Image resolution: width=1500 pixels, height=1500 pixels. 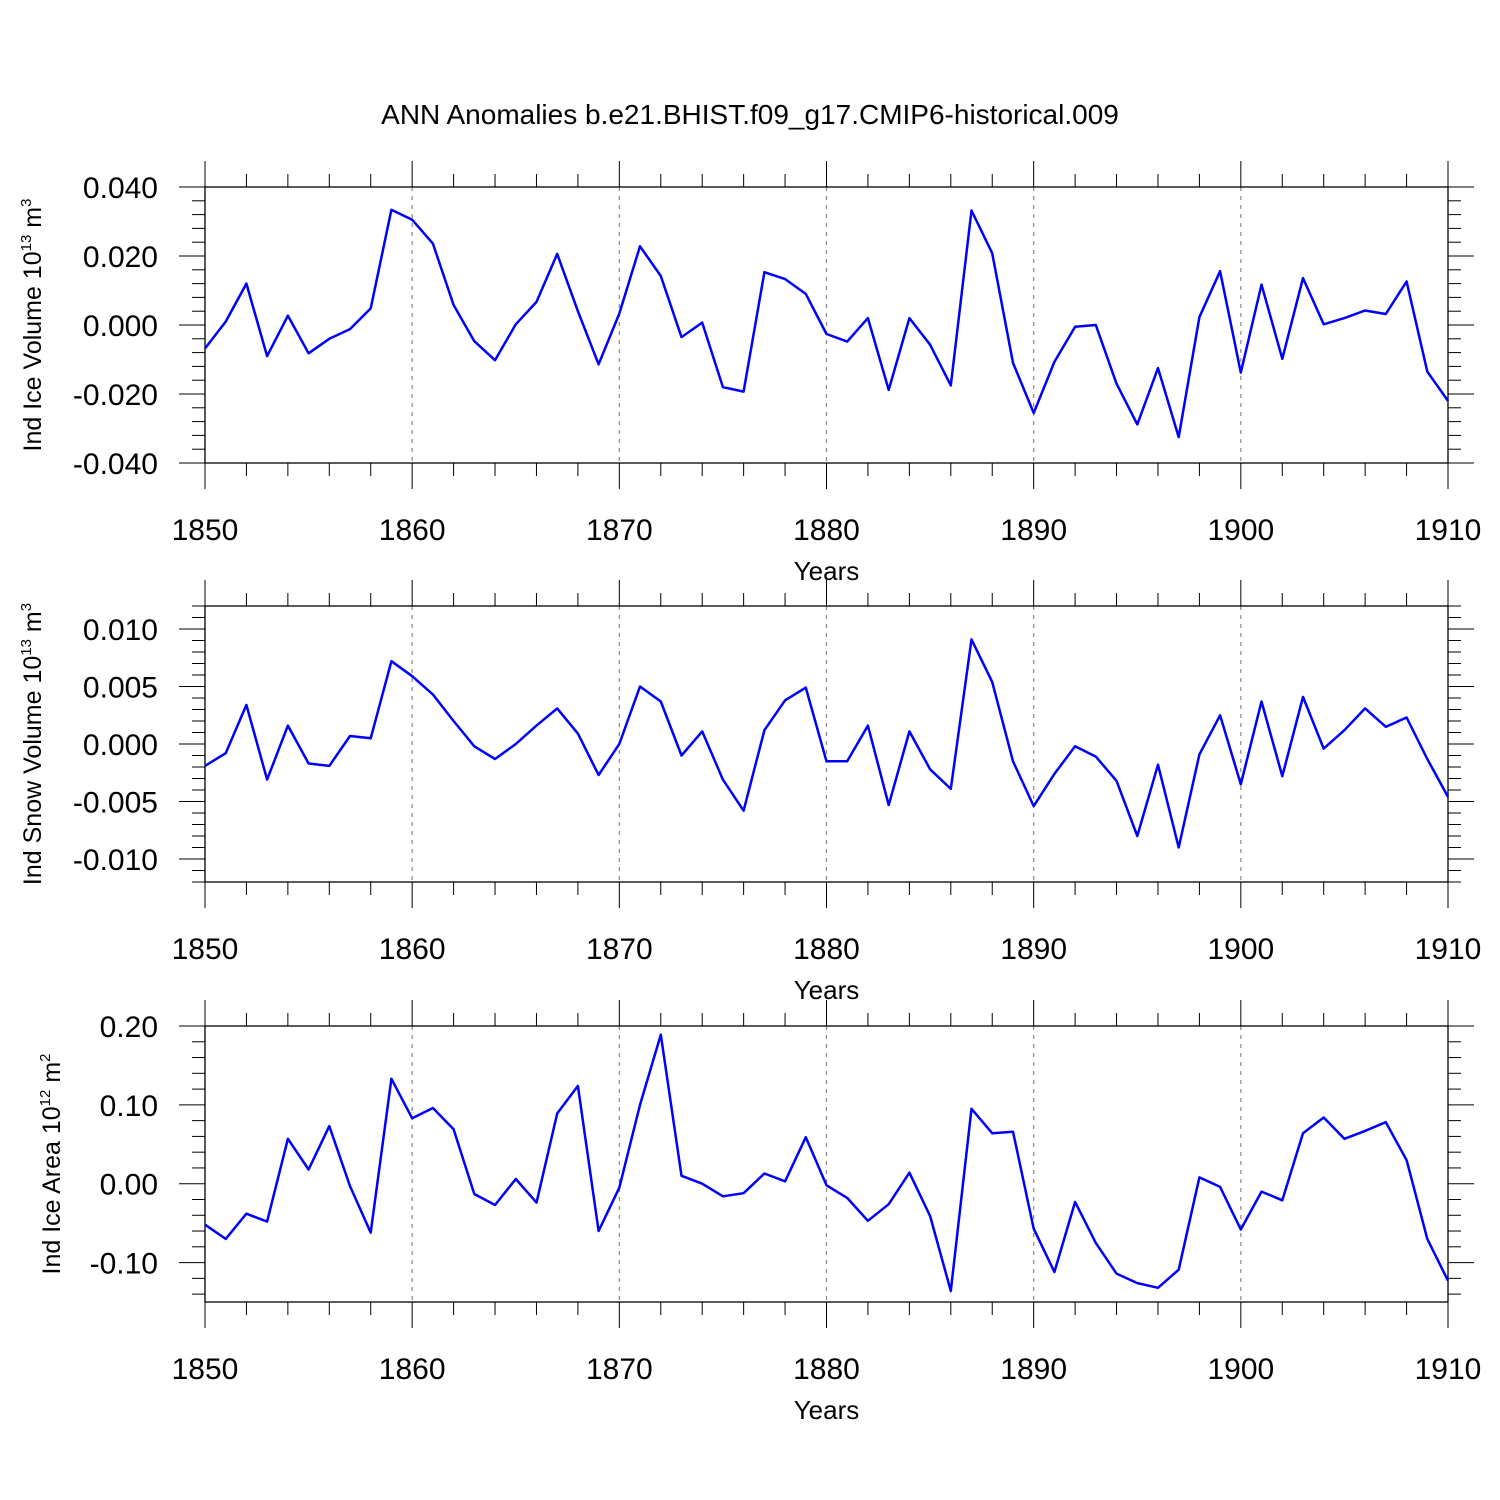 What do you see at coordinates (115, 803) in the screenshot?
I see `y-tick-label: -0.005` at bounding box center [115, 803].